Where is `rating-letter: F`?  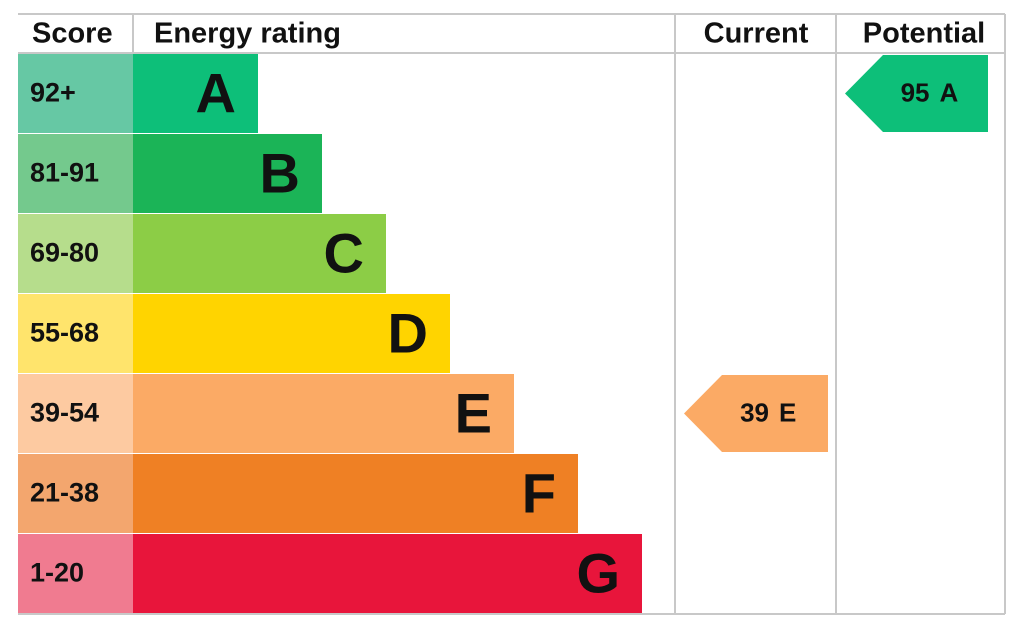
rating-letter: F is located at coordinates (539, 492).